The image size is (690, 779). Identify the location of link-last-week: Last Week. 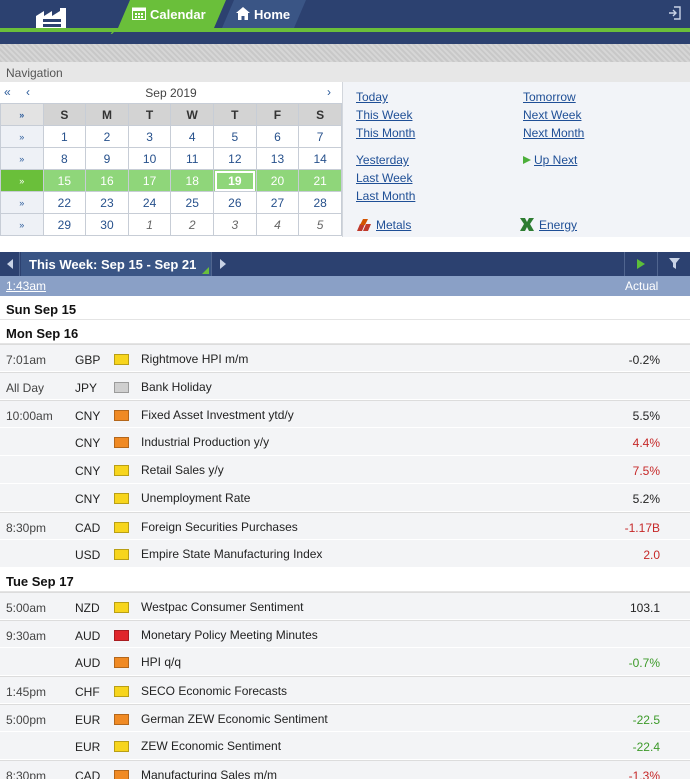
(384, 178).